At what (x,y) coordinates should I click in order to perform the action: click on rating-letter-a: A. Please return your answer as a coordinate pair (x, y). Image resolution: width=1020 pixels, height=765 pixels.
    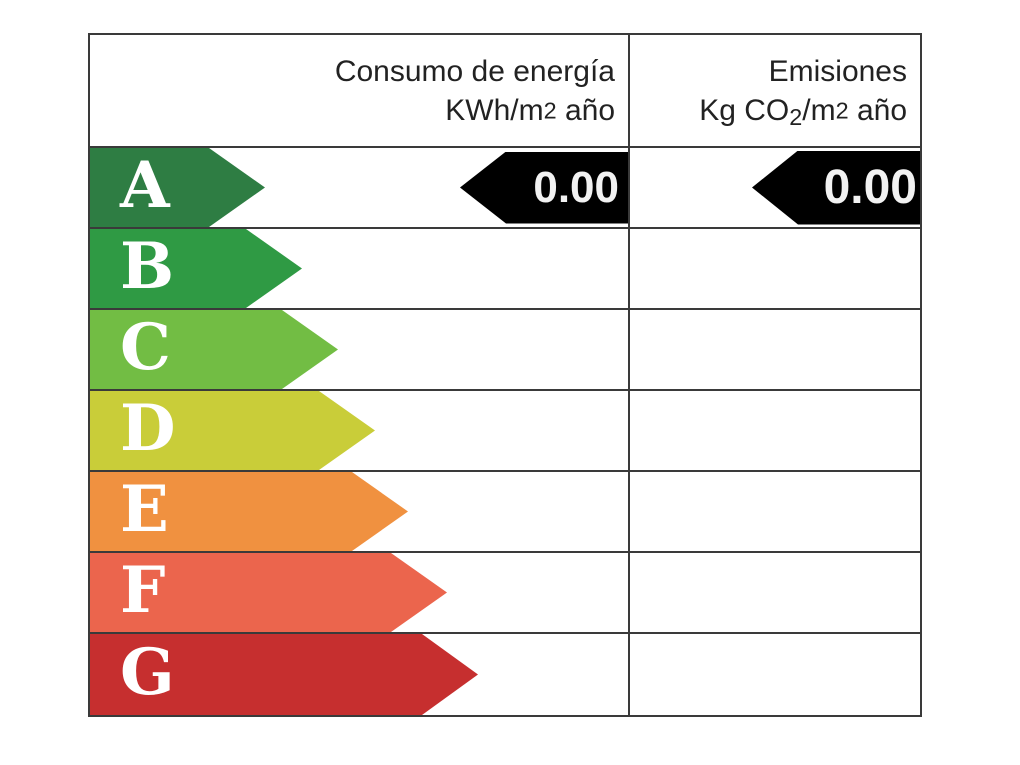
    Looking at the image, I should click on (145, 185).